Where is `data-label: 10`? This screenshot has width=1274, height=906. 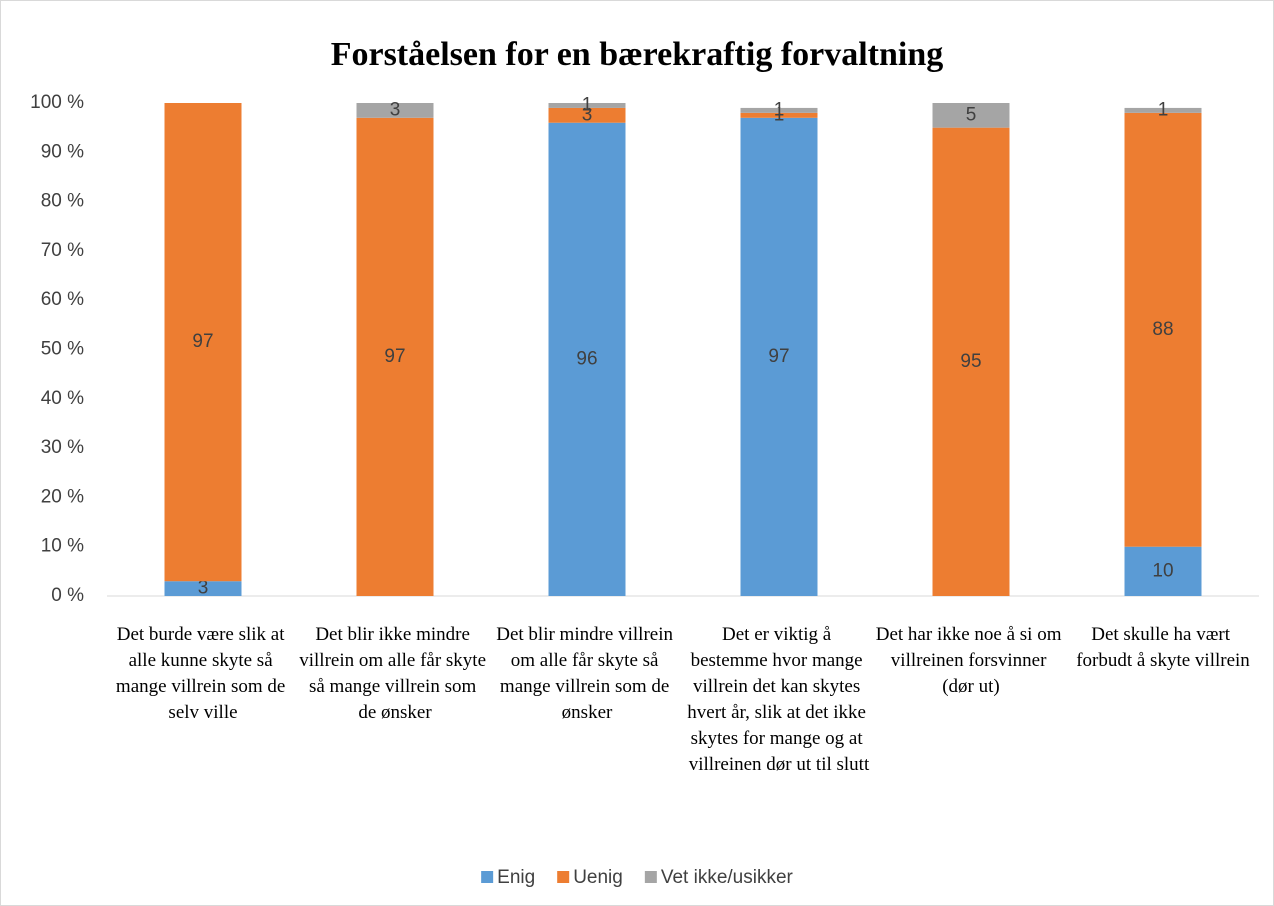
data-label: 10 is located at coordinates (1162, 570).